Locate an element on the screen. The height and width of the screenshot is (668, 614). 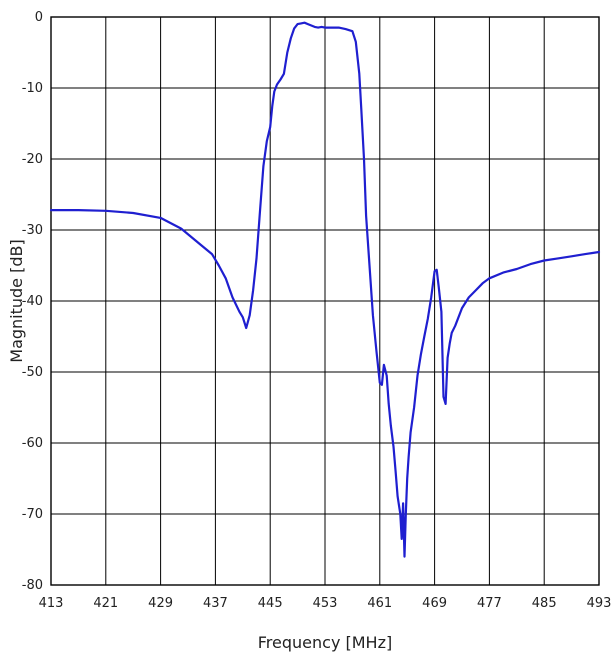
x-tick-label-10: 493 is located at coordinates (599, 603).